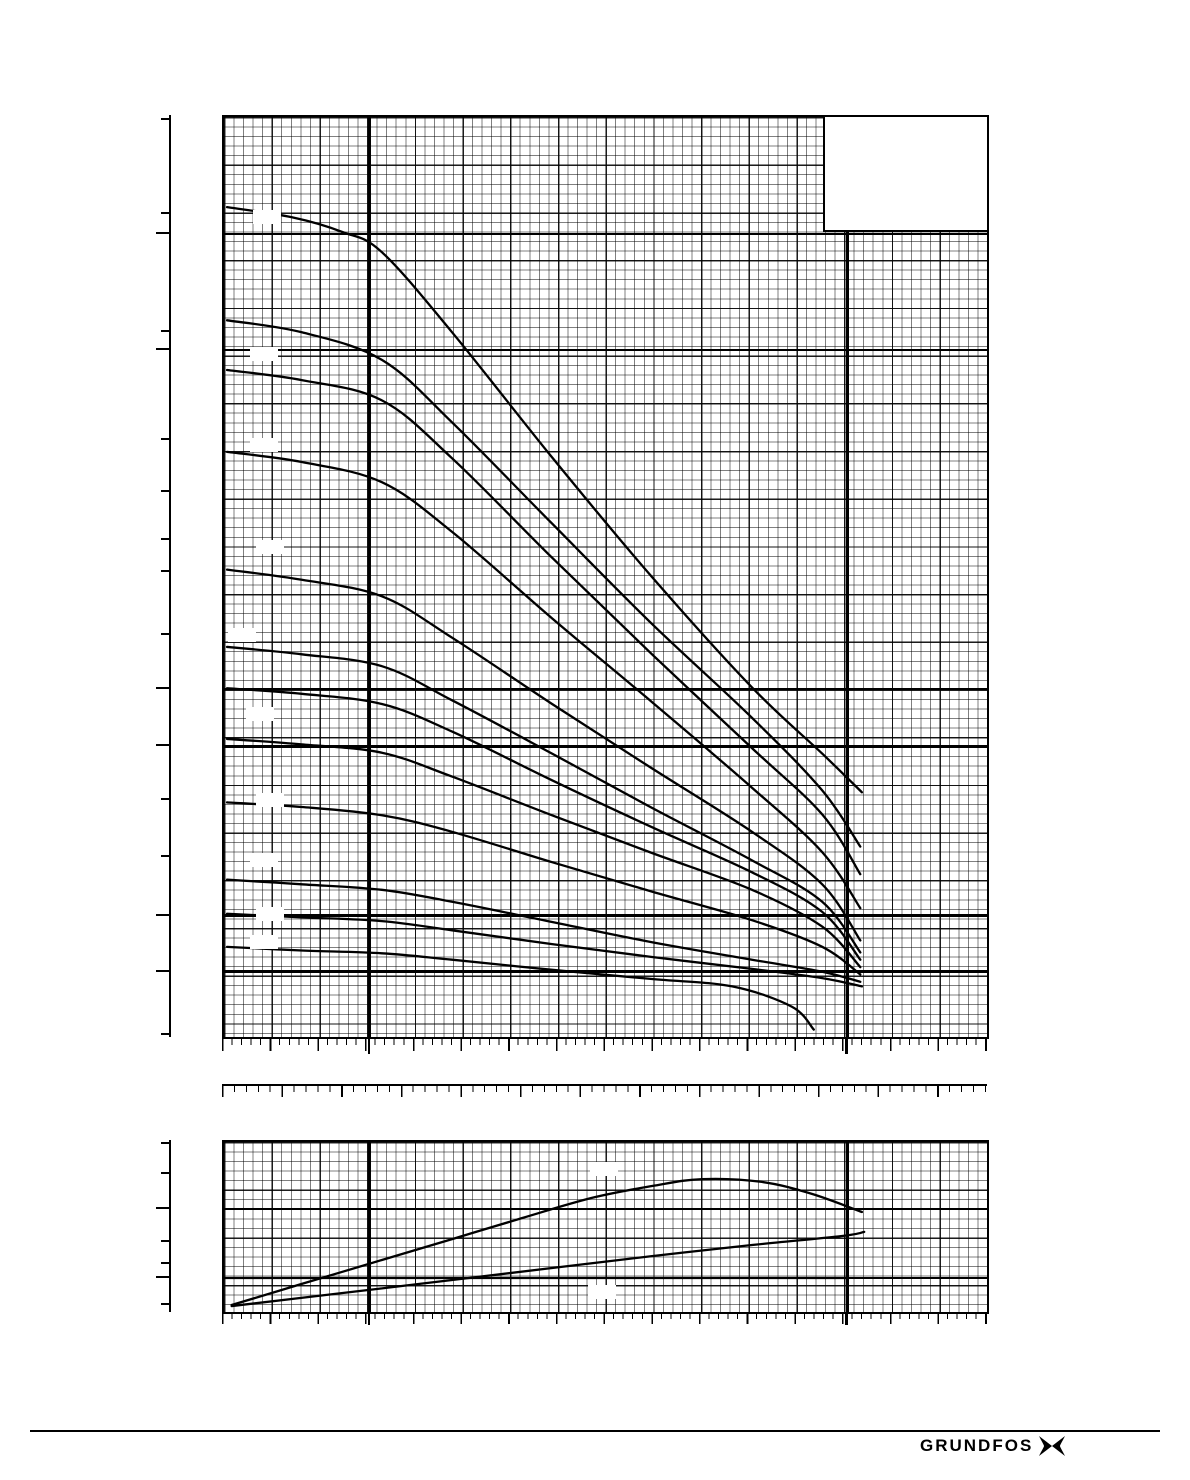  Describe the element at coordinates (548, 1269) in the screenshot. I see `power-curve-lower` at that location.